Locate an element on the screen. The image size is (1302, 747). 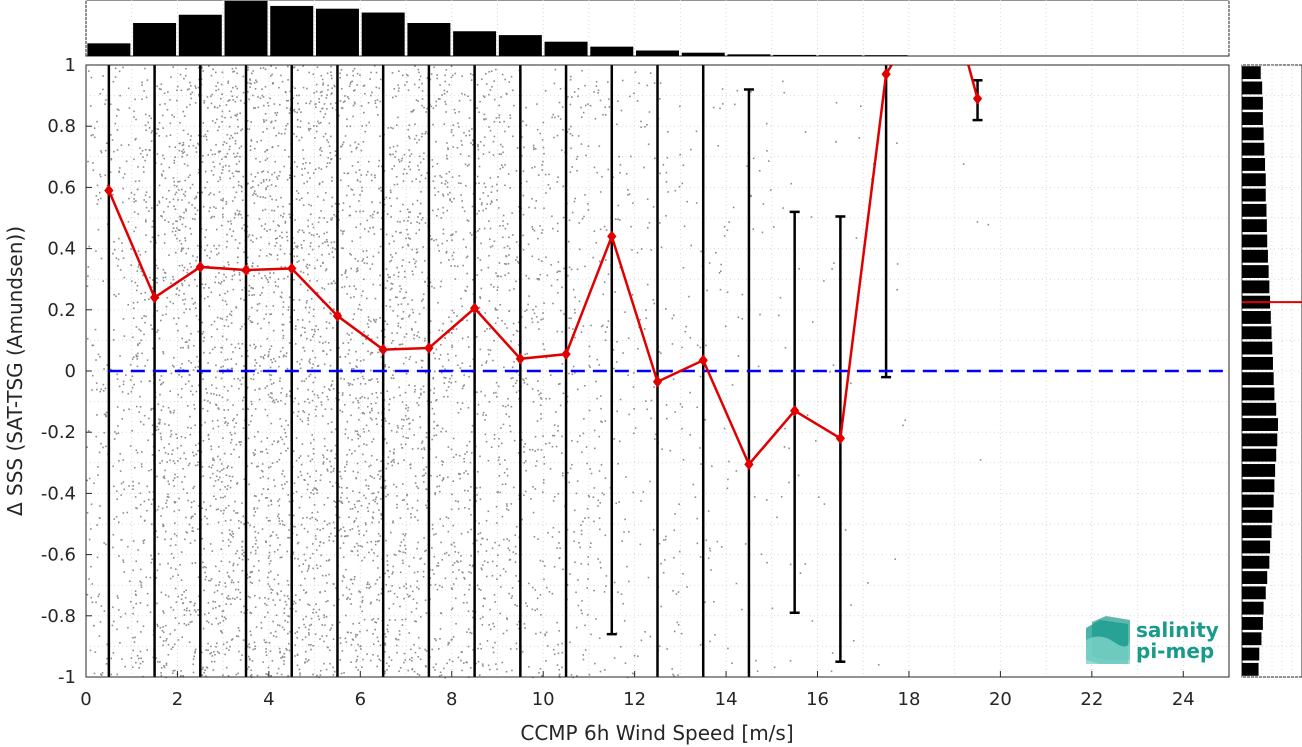
right-histogram-bar is located at coordinates (1255, 241).